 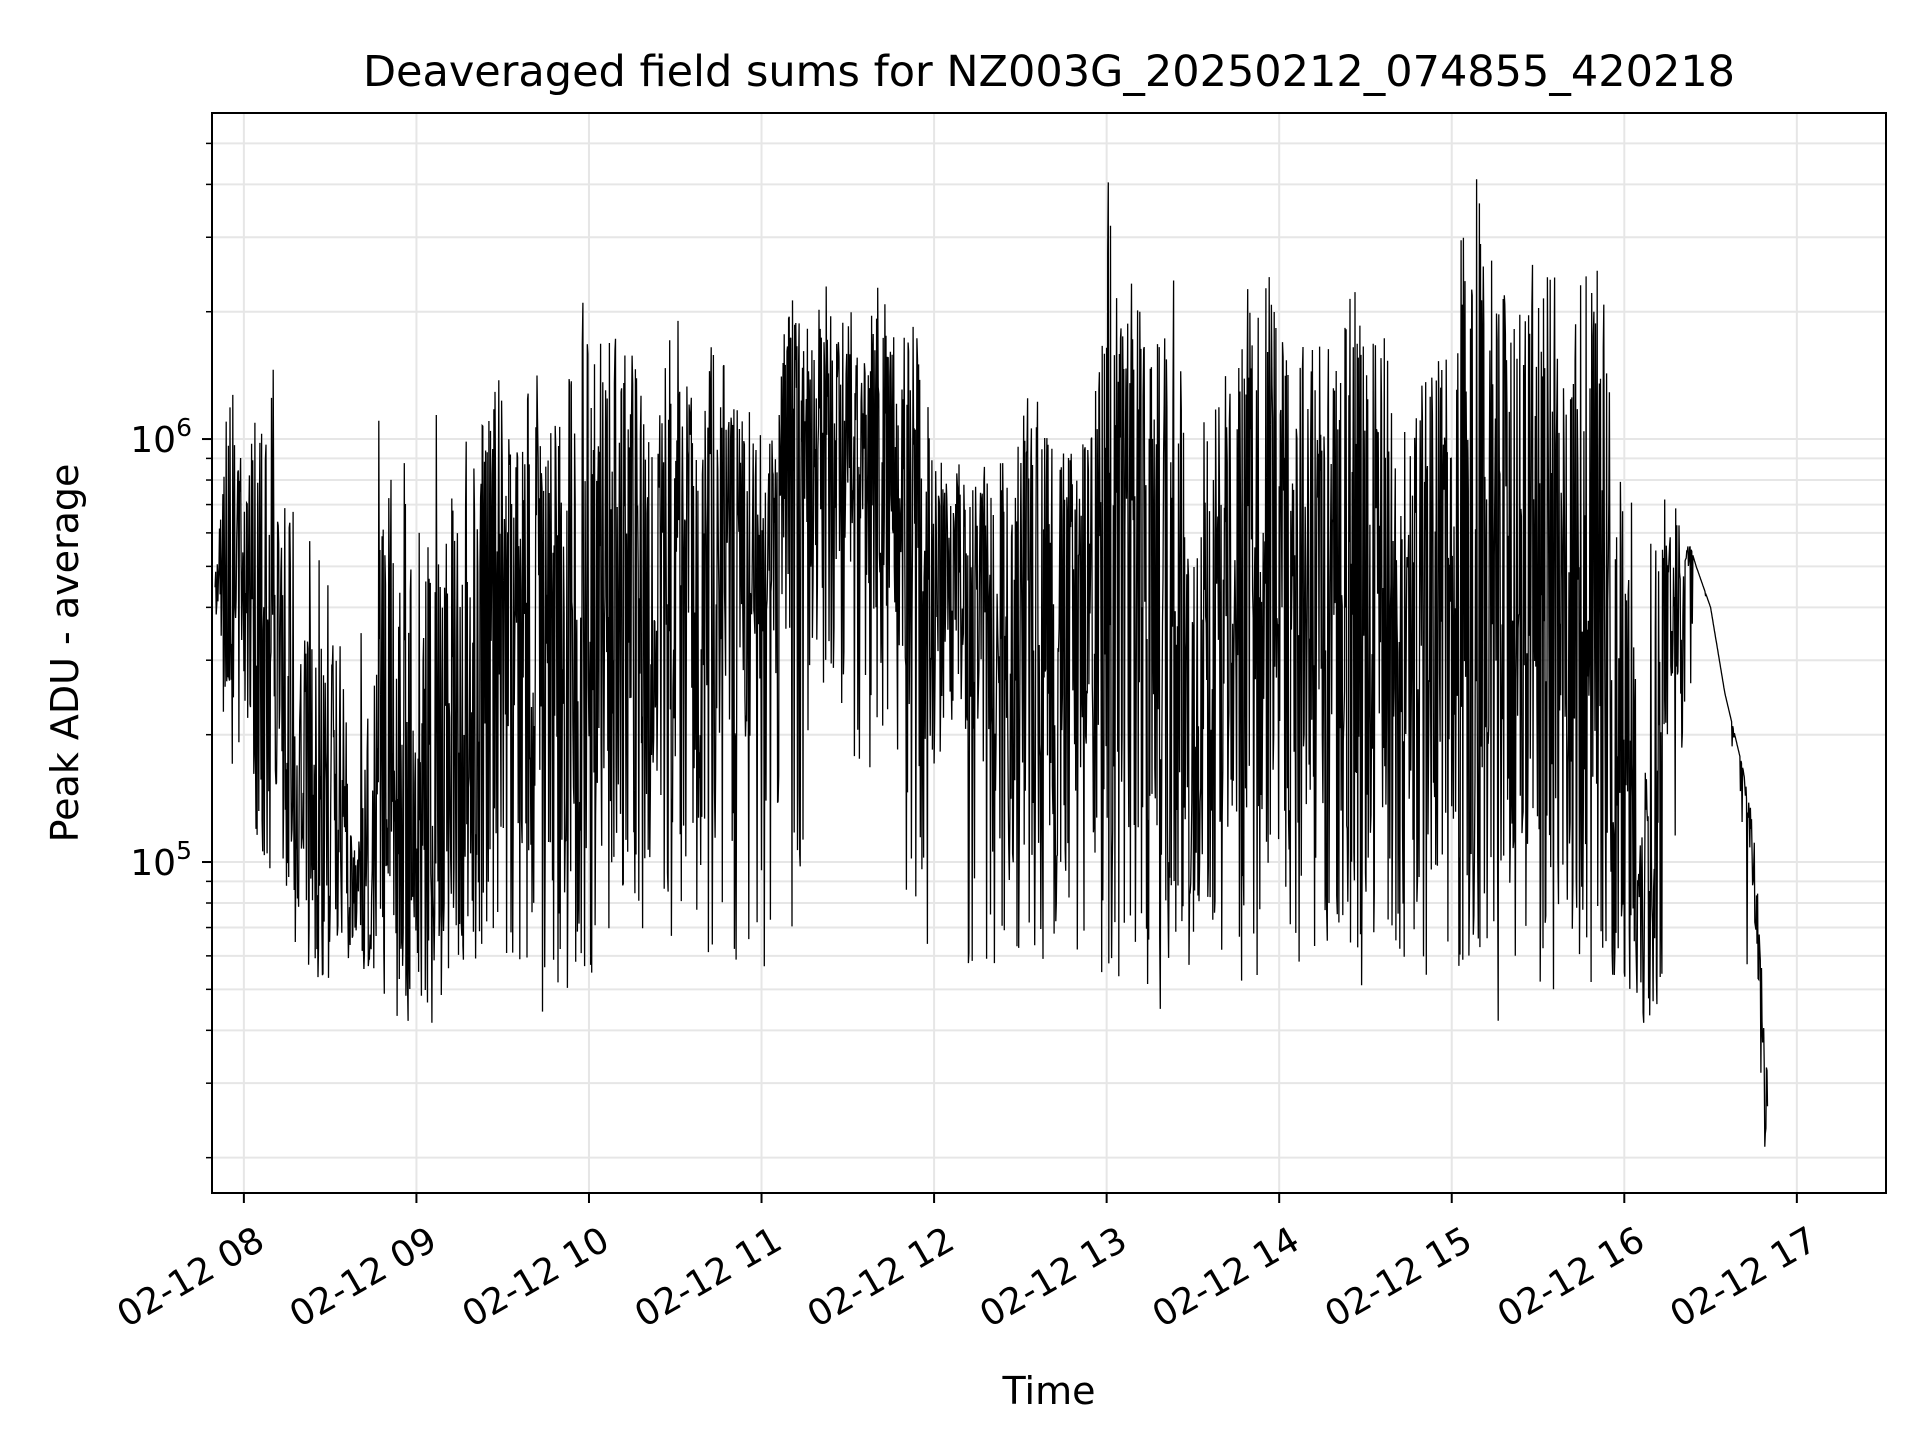 What do you see at coordinates (1049, 1391) in the screenshot?
I see `x-axis-label: Time` at bounding box center [1049, 1391].